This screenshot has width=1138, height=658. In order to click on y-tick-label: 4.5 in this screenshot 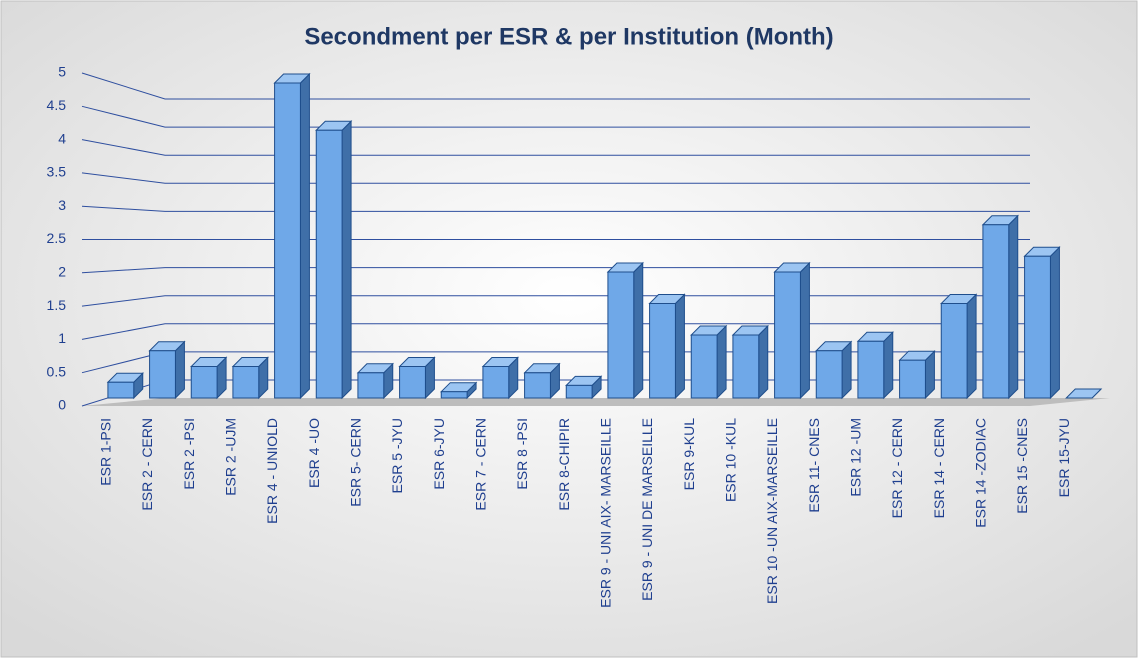, I will do `click(57, 105)`.